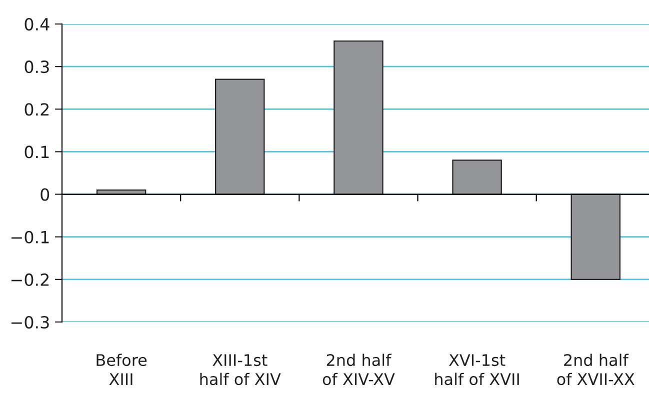 The image size is (649, 411). What do you see at coordinates (45, 194) in the screenshot?
I see `y-tick-label: 0` at bounding box center [45, 194].